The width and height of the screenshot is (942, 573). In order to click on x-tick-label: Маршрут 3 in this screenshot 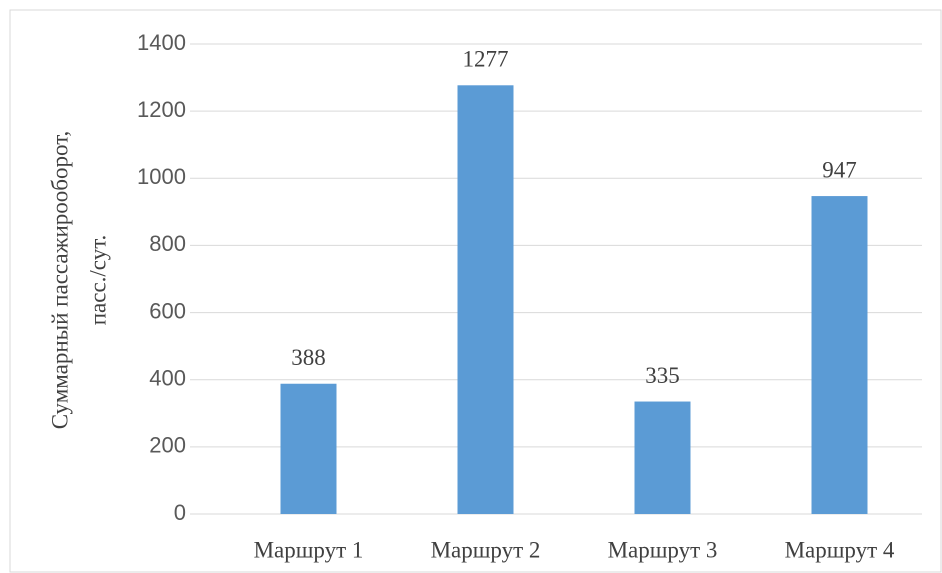, I will do `click(663, 549)`.